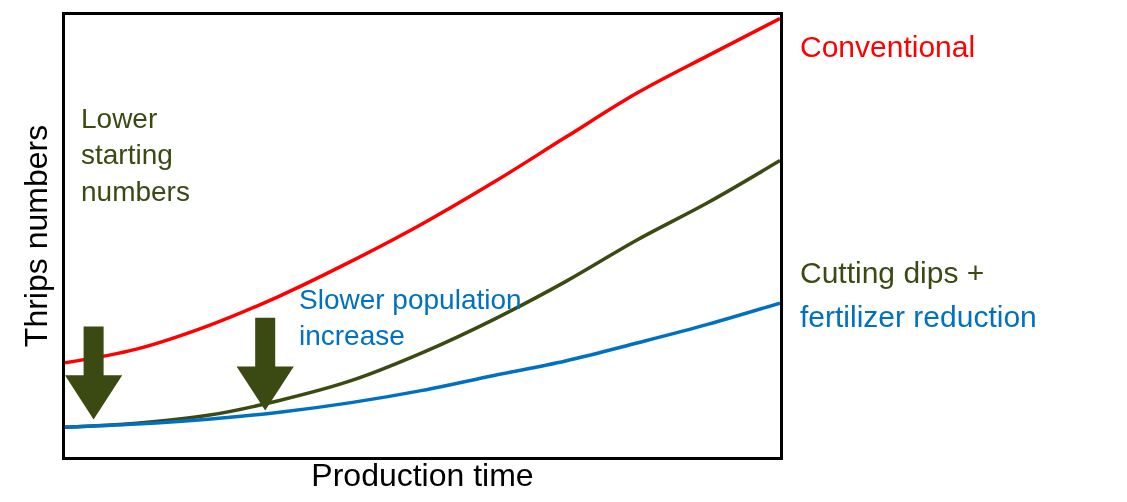 This screenshot has width=1127, height=502. I want to click on y-axis-title: Thrips numbers, so click(36, 236).